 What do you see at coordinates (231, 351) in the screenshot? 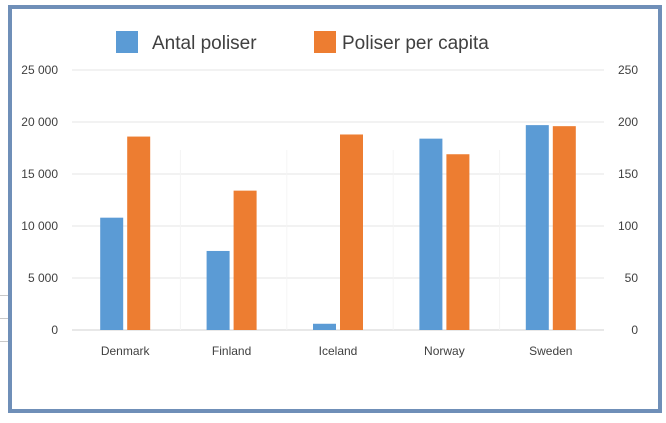
I see `category-label: Finland` at bounding box center [231, 351].